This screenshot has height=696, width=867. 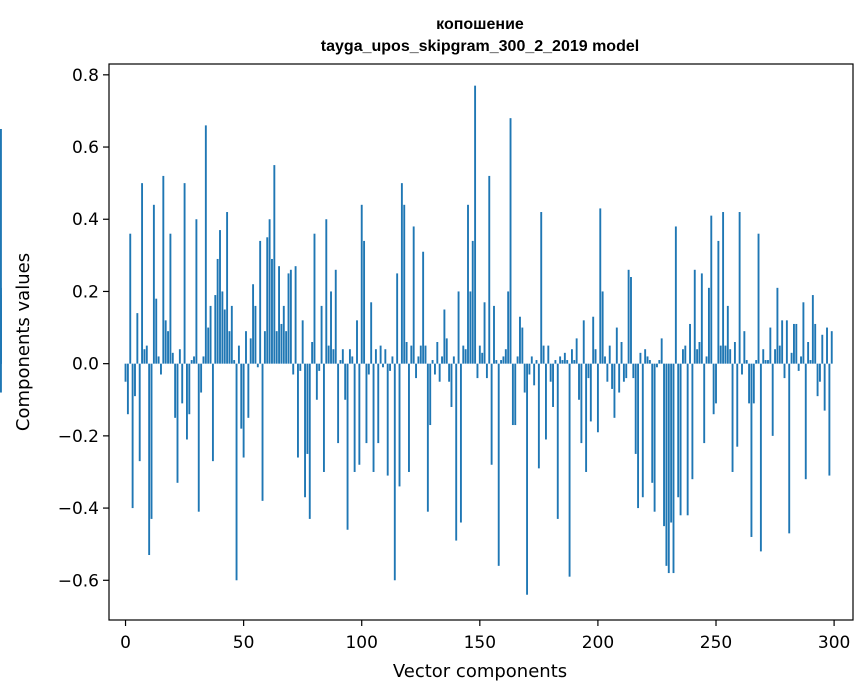 I want to click on chart-title-line-1: копошение, so click(x=480, y=24).